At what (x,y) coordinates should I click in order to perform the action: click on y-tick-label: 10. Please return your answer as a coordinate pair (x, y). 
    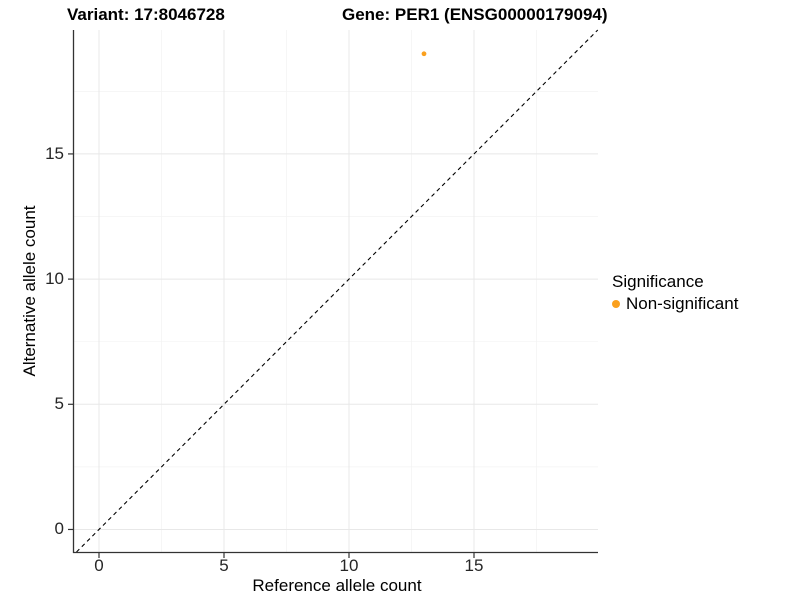
    Looking at the image, I should click on (54, 279).